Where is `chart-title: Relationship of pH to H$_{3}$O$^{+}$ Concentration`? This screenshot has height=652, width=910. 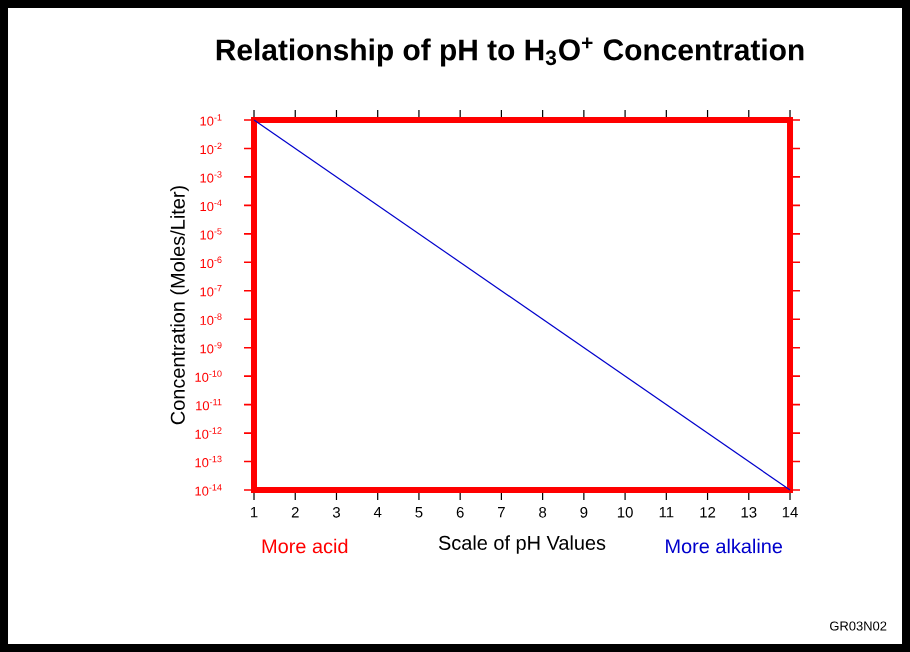 chart-title: Relationship of pH to H$_{3}$O$^{+}$ Concentration is located at coordinates (510, 52).